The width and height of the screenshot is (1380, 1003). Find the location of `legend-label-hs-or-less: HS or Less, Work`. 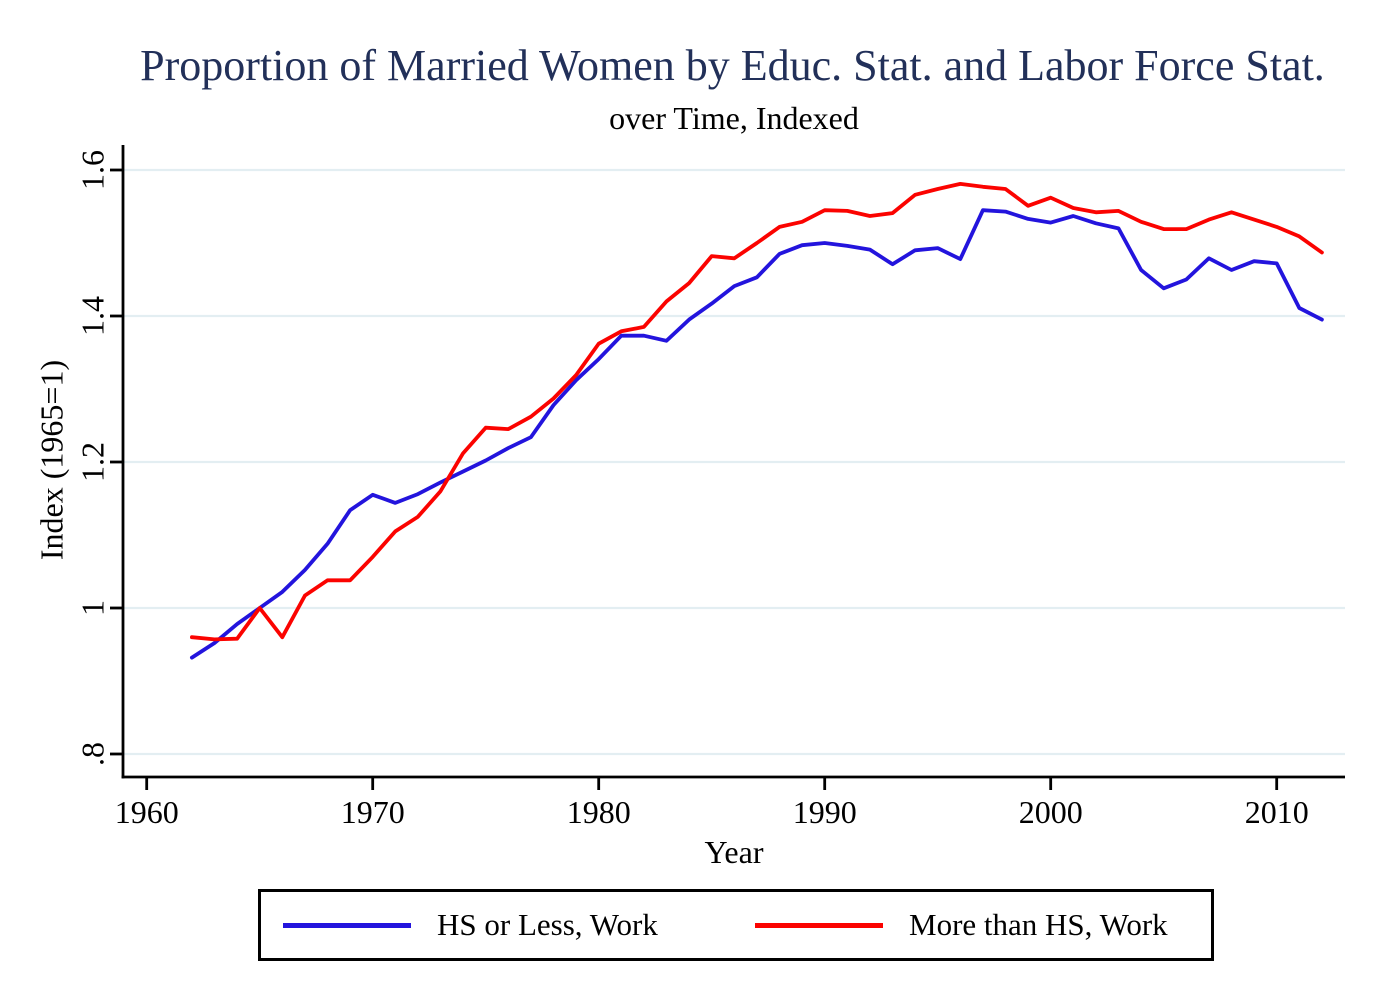

legend-label-hs-or-less: HS or Less, Work is located at coordinates (547, 924).